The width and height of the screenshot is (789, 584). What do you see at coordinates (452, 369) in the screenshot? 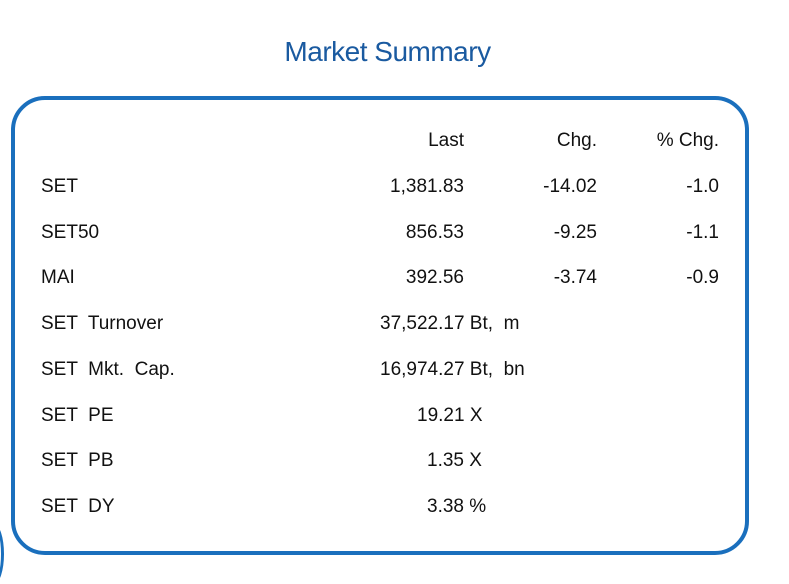
I see `row-mkt-cap-value: 16,974.27 Bt, bn` at bounding box center [452, 369].